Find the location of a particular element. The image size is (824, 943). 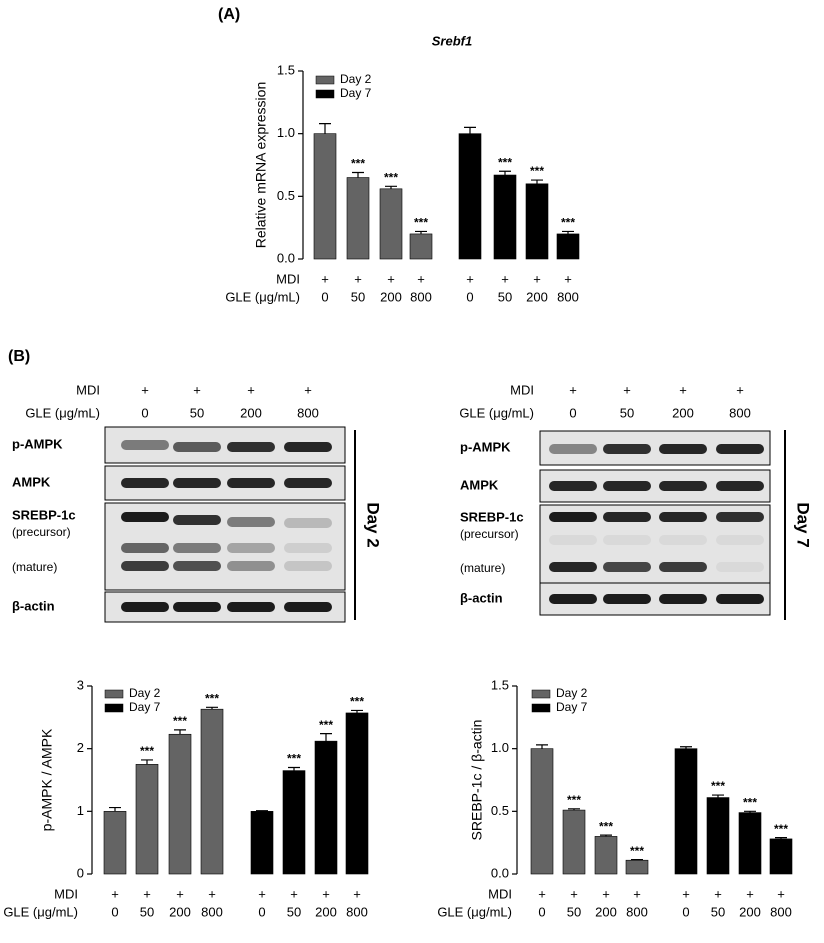

y-axis-label: SREBP-1c / β-actin is located at coordinates (477, 780).